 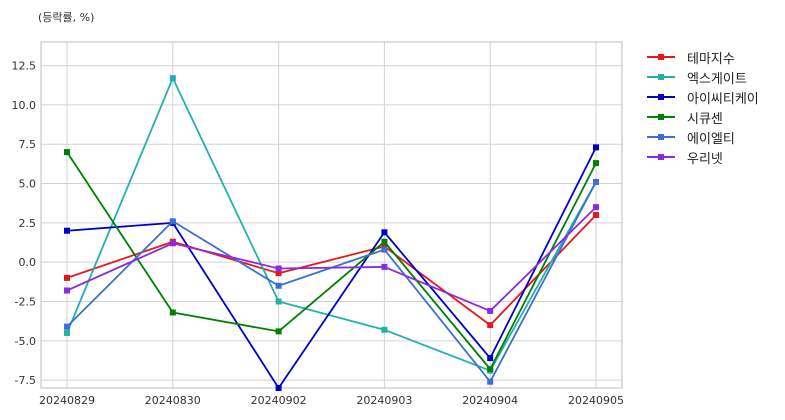 I want to click on legend-item: 아이씨티케이, so click(x=702, y=97).